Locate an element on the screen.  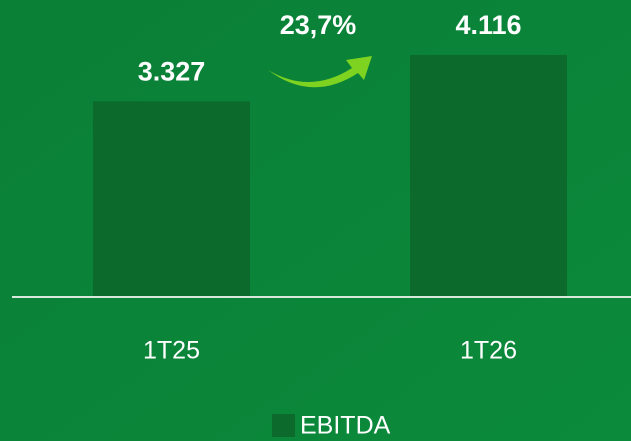
growth-arrow is located at coordinates (320, 72).